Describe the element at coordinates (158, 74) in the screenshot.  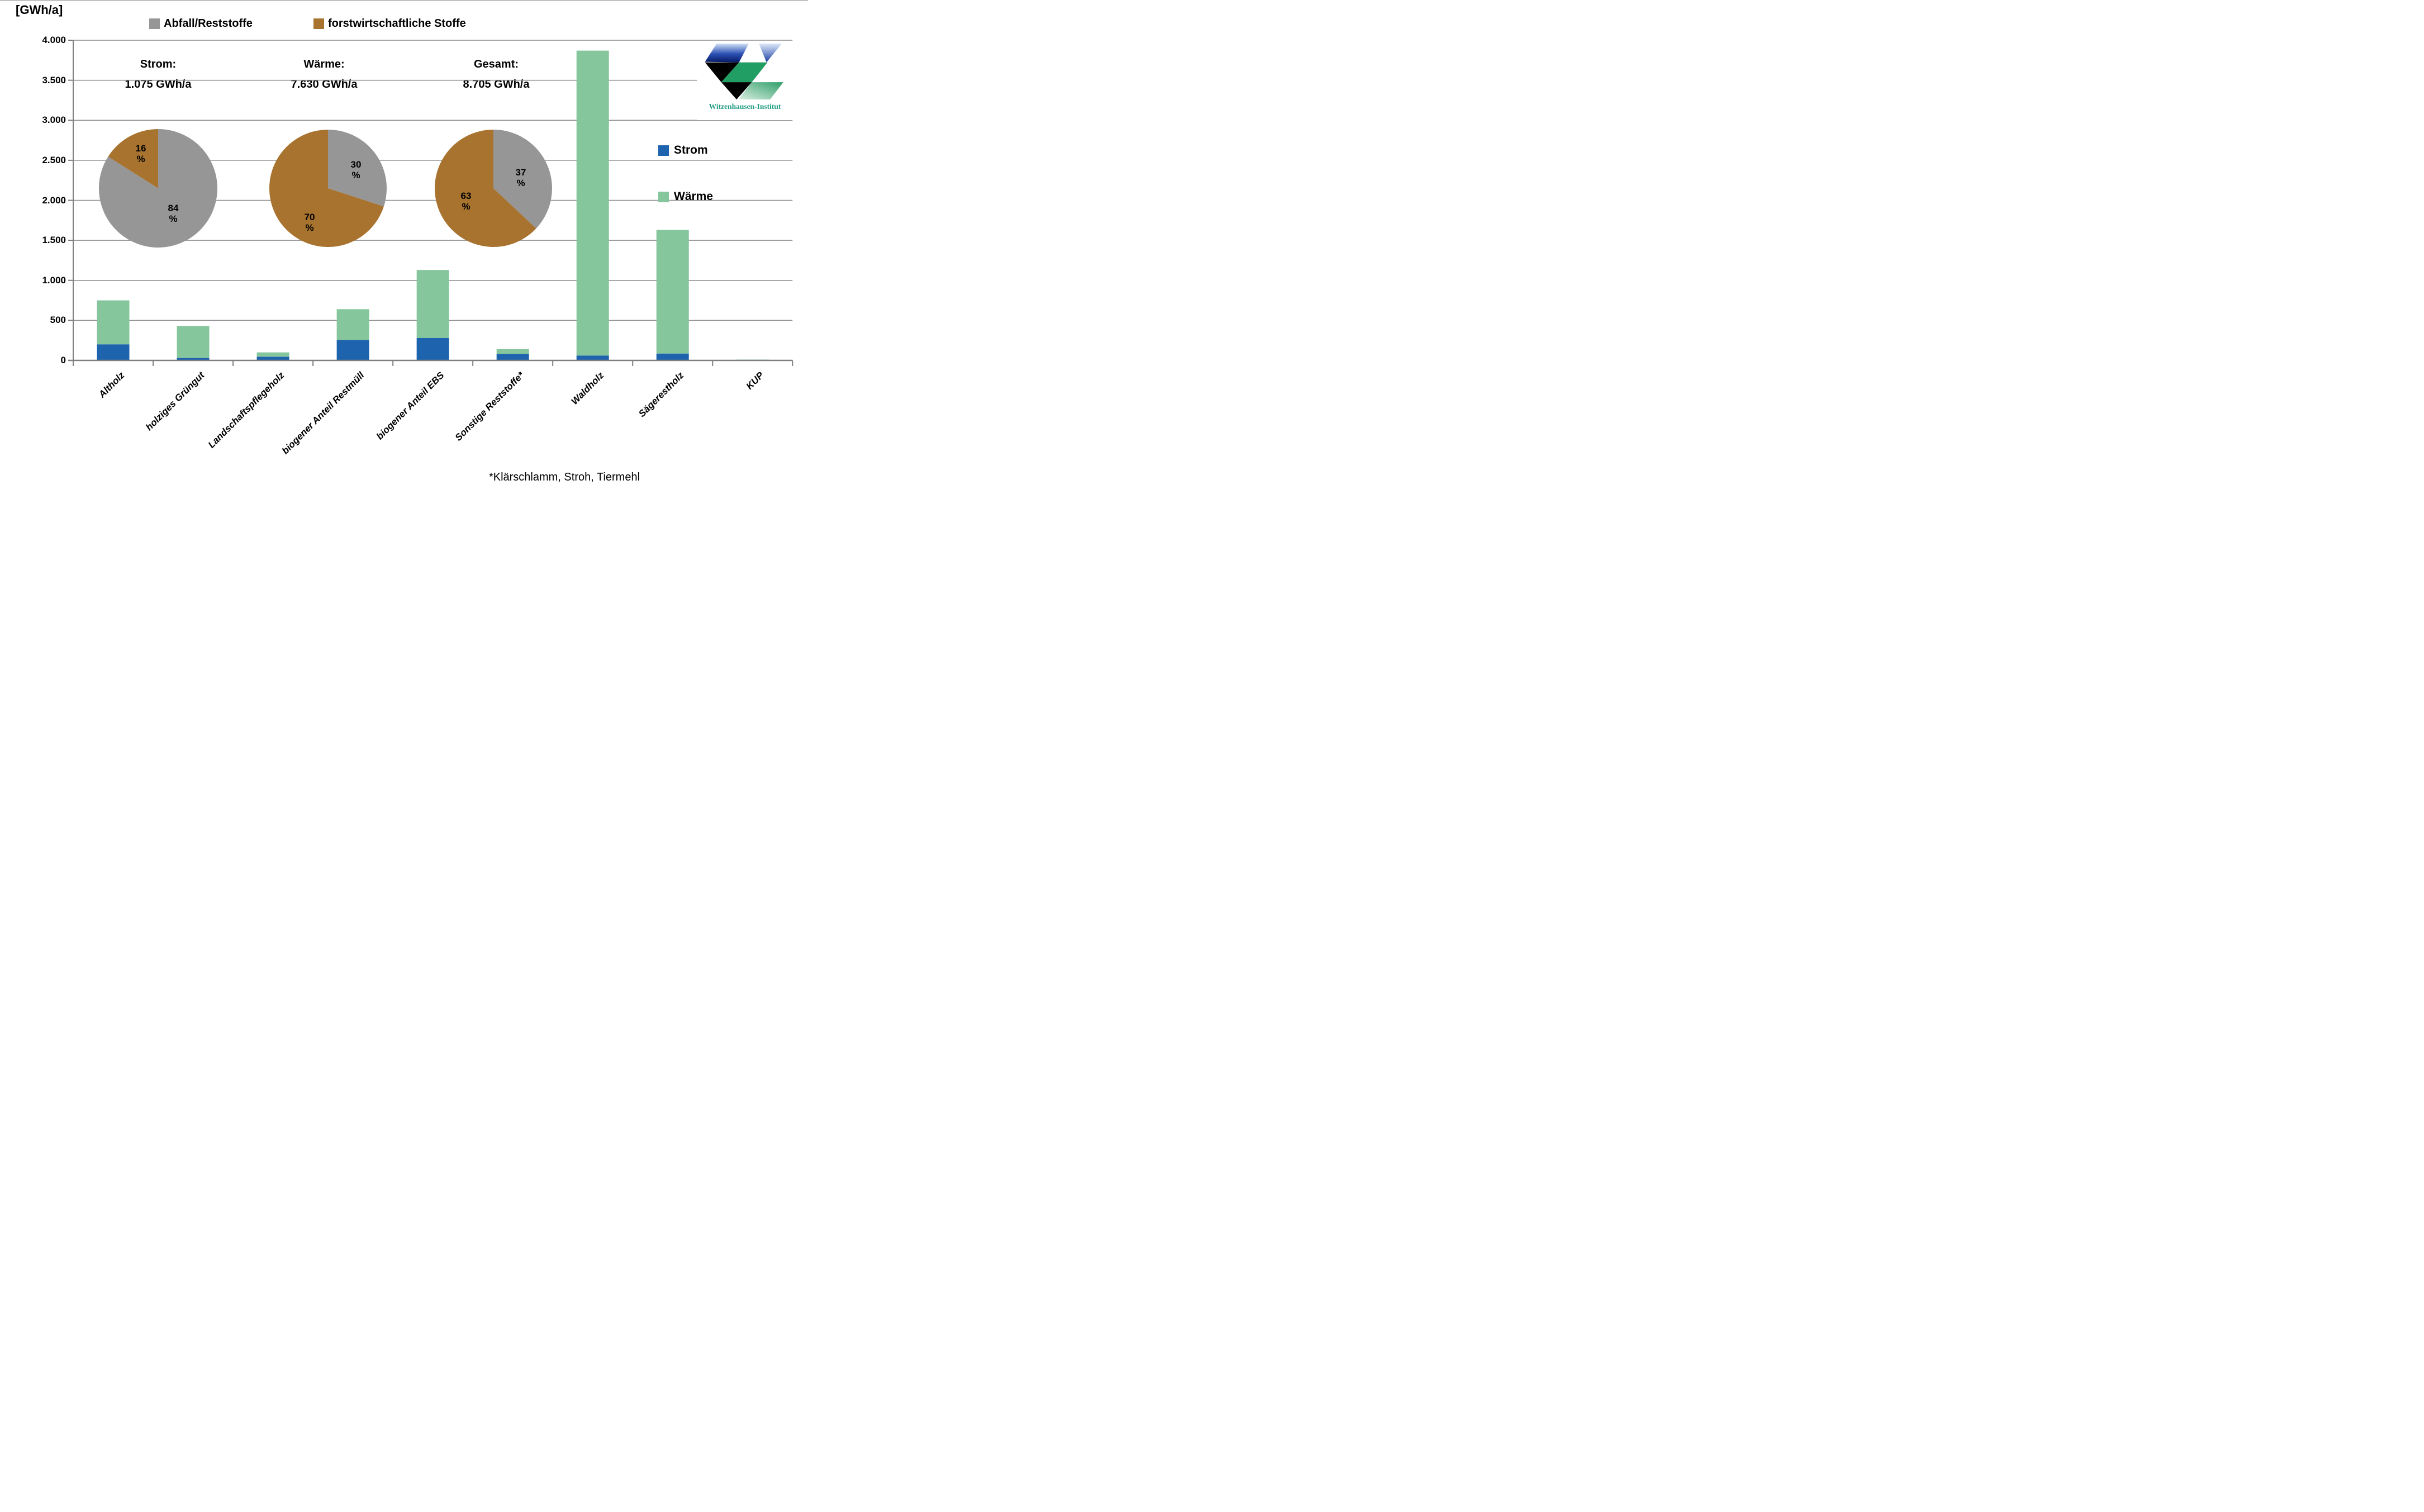
I see `summary-strom: Strom: 1.075 GWh/a` at that location.